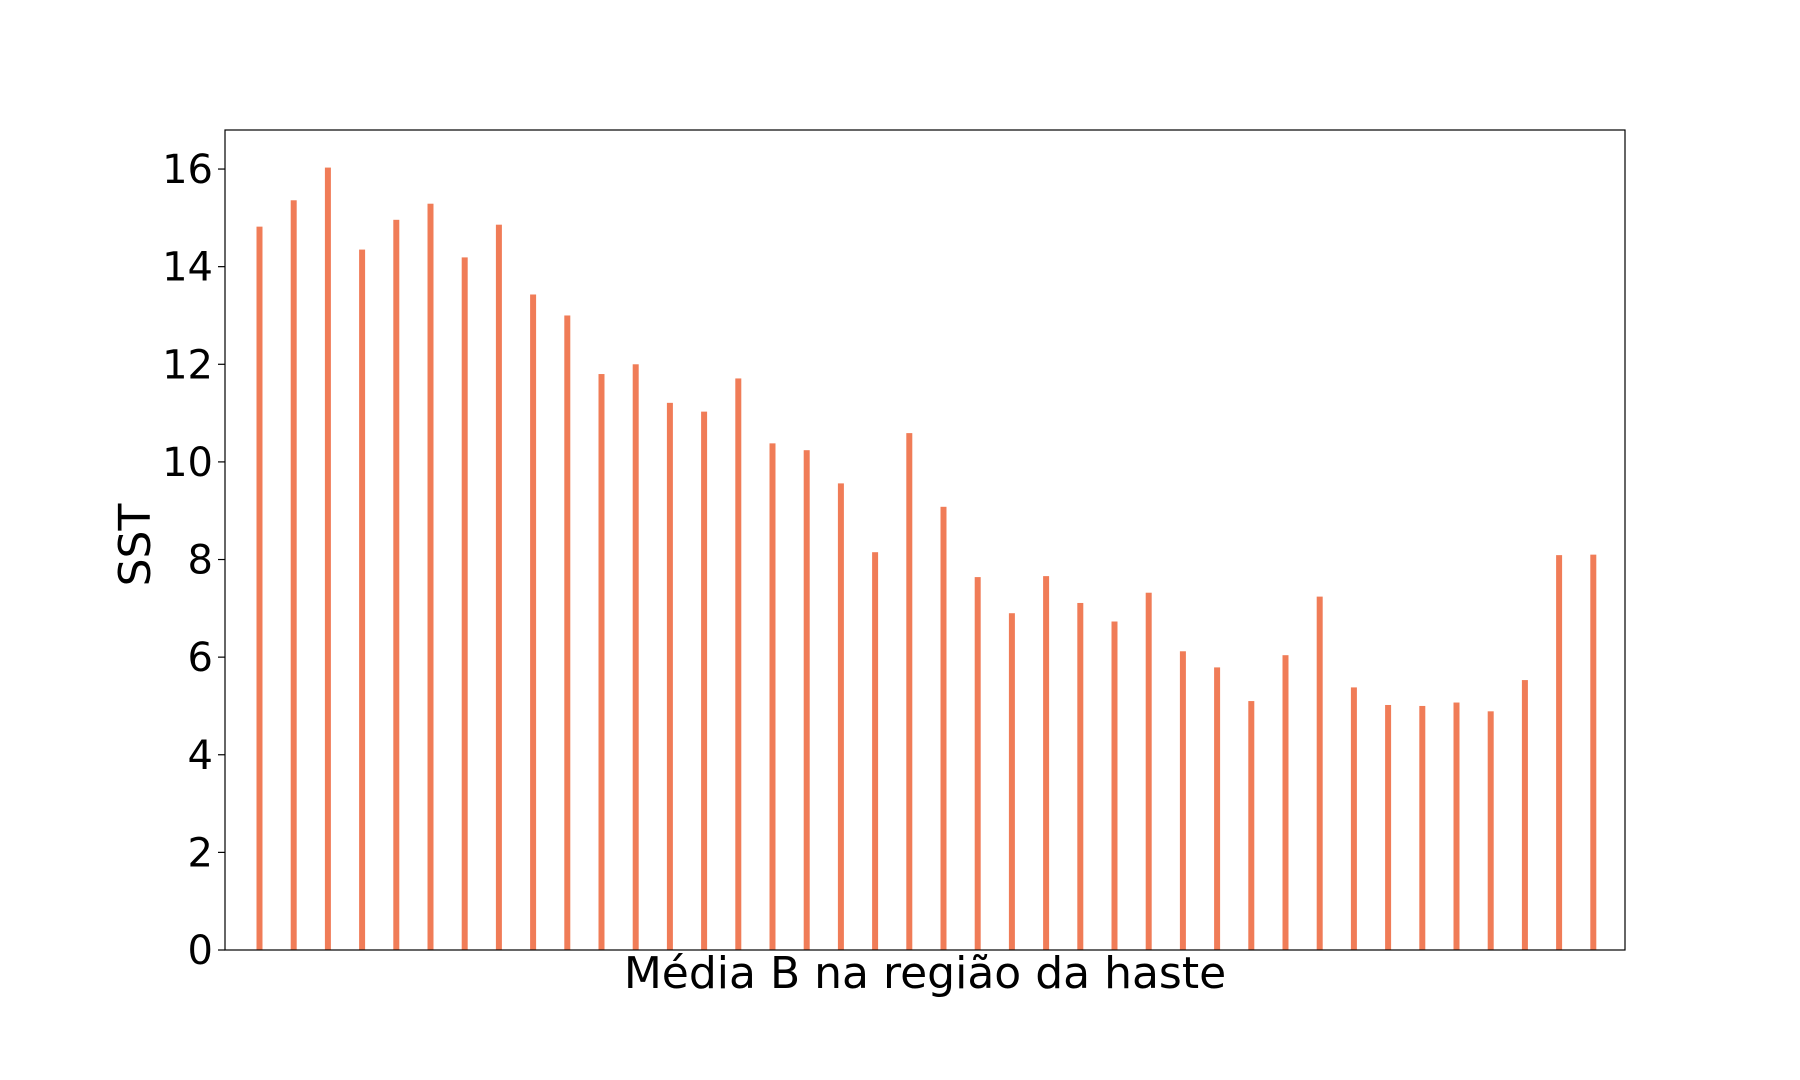 The height and width of the screenshot is (1080, 1800). I want to click on y-tick-label: 0, so click(200, 951).